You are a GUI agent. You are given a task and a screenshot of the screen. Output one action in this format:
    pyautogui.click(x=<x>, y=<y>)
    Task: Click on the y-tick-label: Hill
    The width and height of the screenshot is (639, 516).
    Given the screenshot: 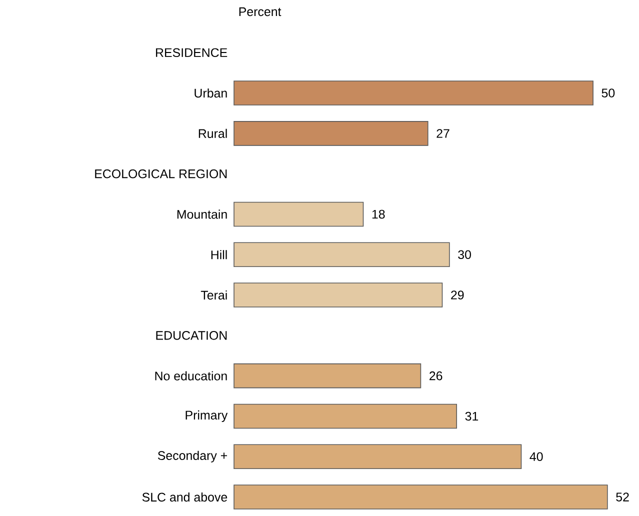 What is the action you would take?
    pyautogui.click(x=219, y=255)
    